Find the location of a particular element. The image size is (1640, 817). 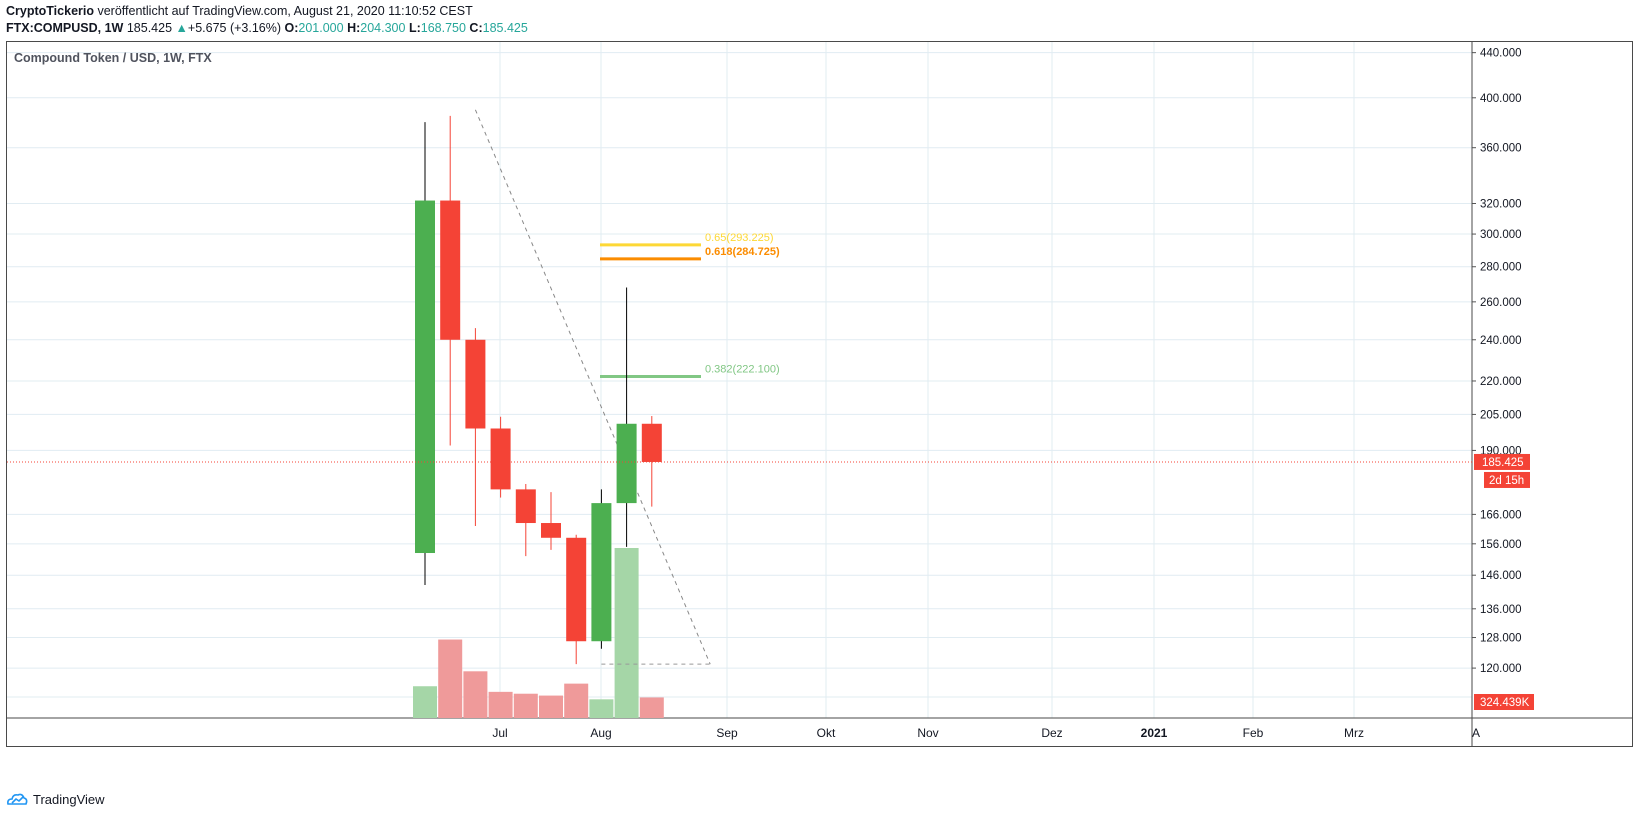

current-price-label: 185.425 is located at coordinates (1503, 463).